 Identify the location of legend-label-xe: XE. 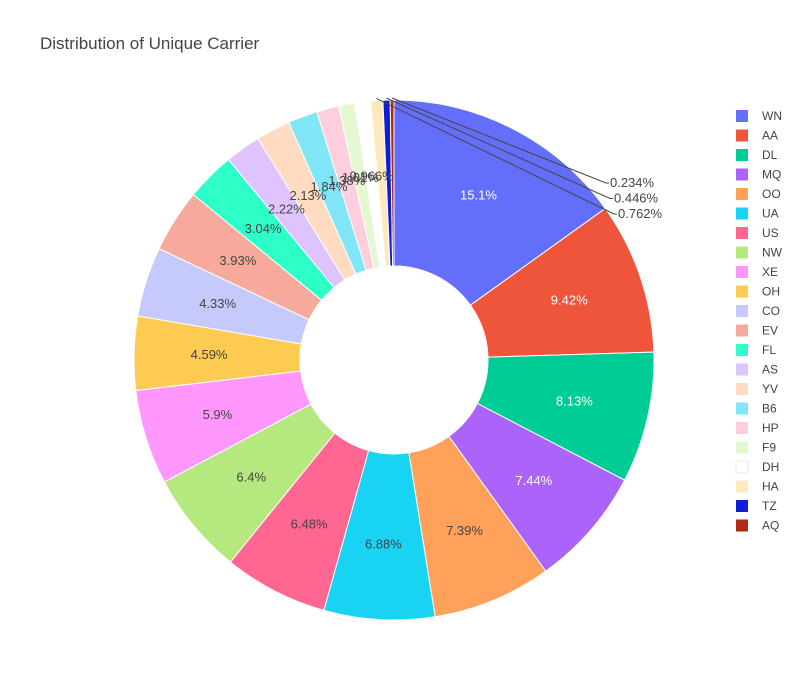
(770, 272).